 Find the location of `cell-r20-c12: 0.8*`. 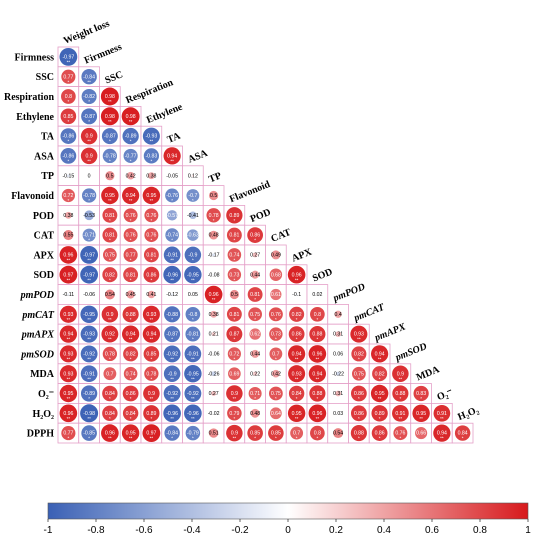

cell-r20-c12: 0.8* is located at coordinates (317, 433).